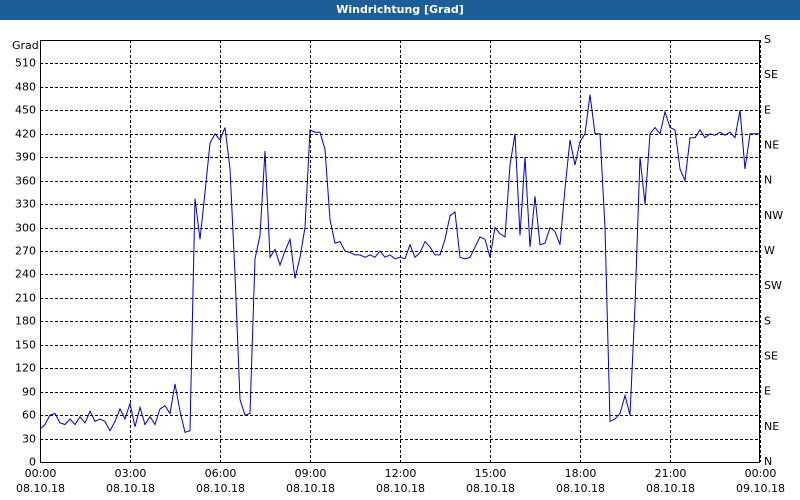 The width and height of the screenshot is (800, 500). What do you see at coordinates (490, 481) in the screenshot?
I see `x-tick-label: 15:00 08.10.18` at bounding box center [490, 481].